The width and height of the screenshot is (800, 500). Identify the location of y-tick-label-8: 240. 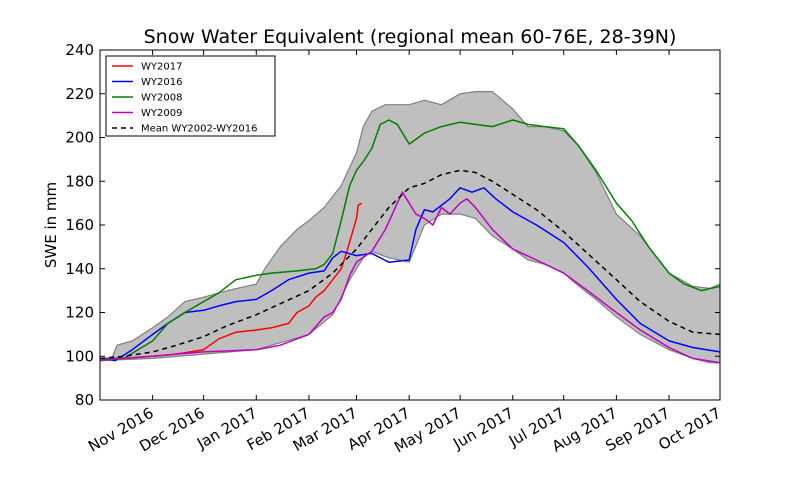
(79, 50).